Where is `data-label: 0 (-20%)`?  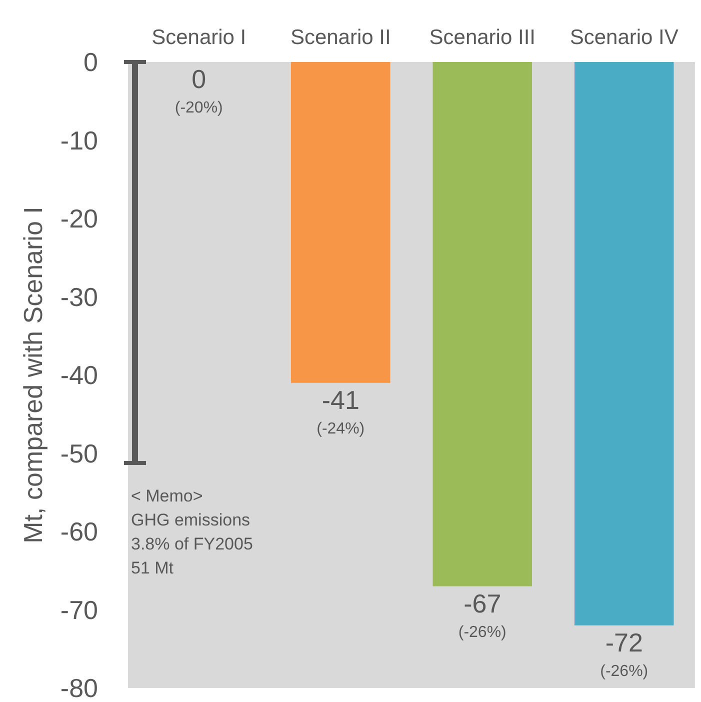 data-label: 0 (-20%) is located at coordinates (198, 90).